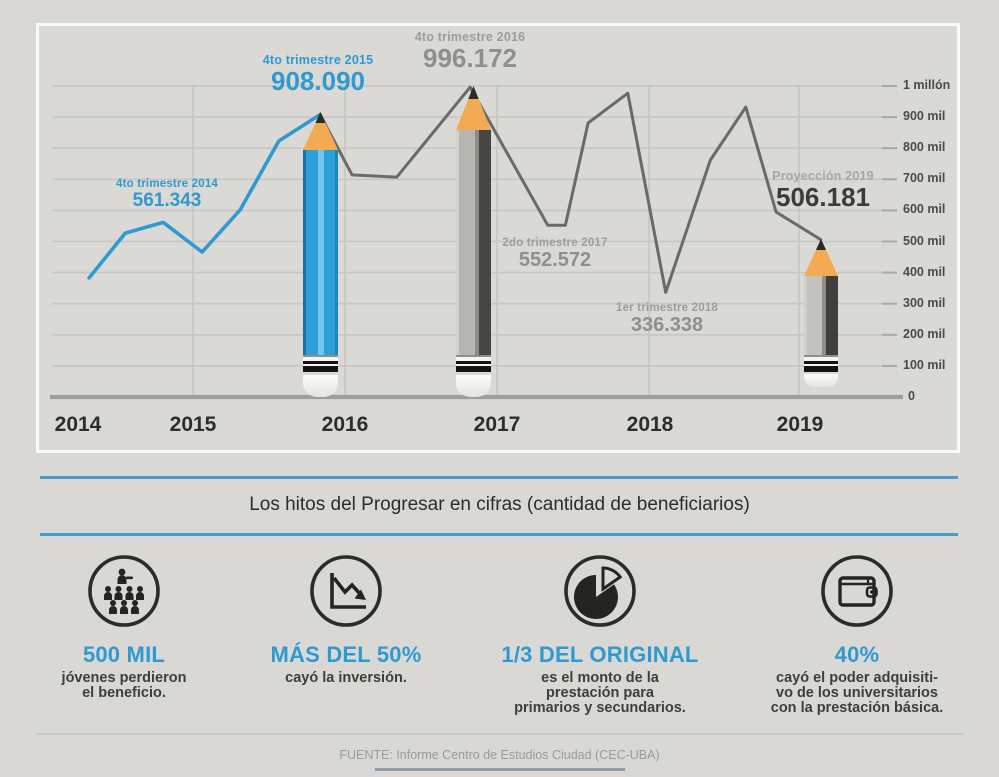 This screenshot has width=999, height=777. What do you see at coordinates (124, 591) in the screenshot?
I see `crowd-icon` at bounding box center [124, 591].